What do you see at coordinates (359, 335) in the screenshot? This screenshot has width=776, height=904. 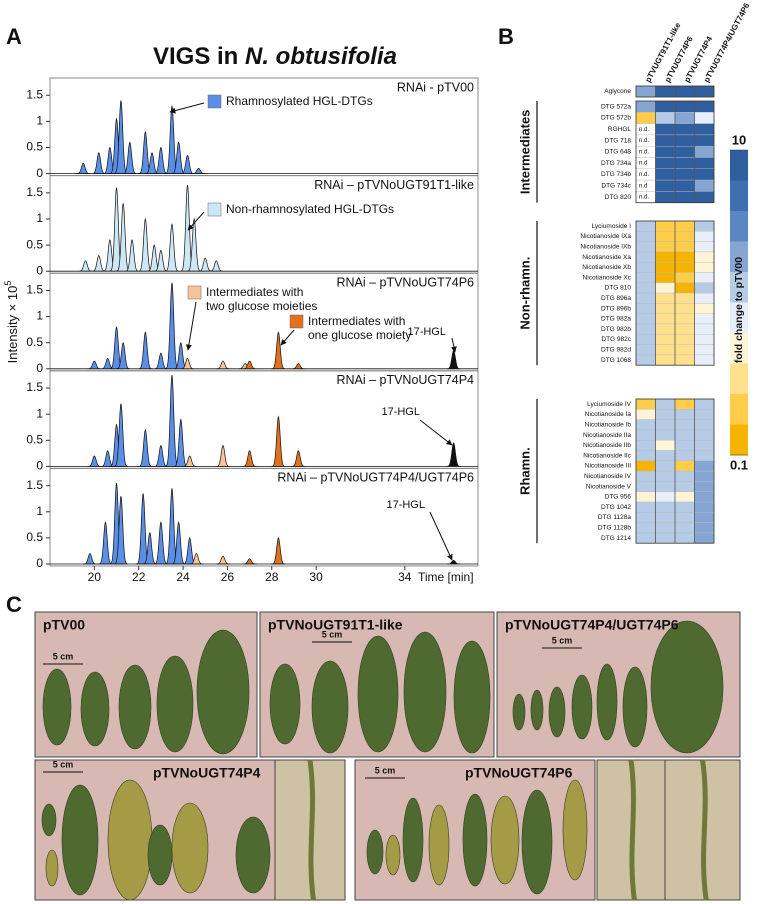 I see `annotation: one glucose moiety` at bounding box center [359, 335].